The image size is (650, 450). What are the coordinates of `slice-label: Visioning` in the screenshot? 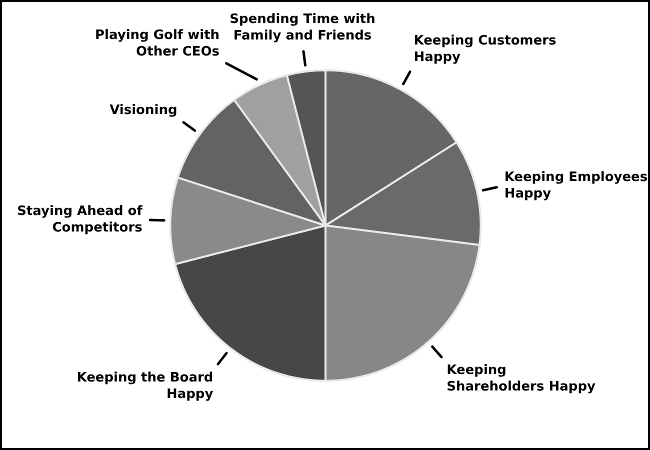 It's located at (144, 110).